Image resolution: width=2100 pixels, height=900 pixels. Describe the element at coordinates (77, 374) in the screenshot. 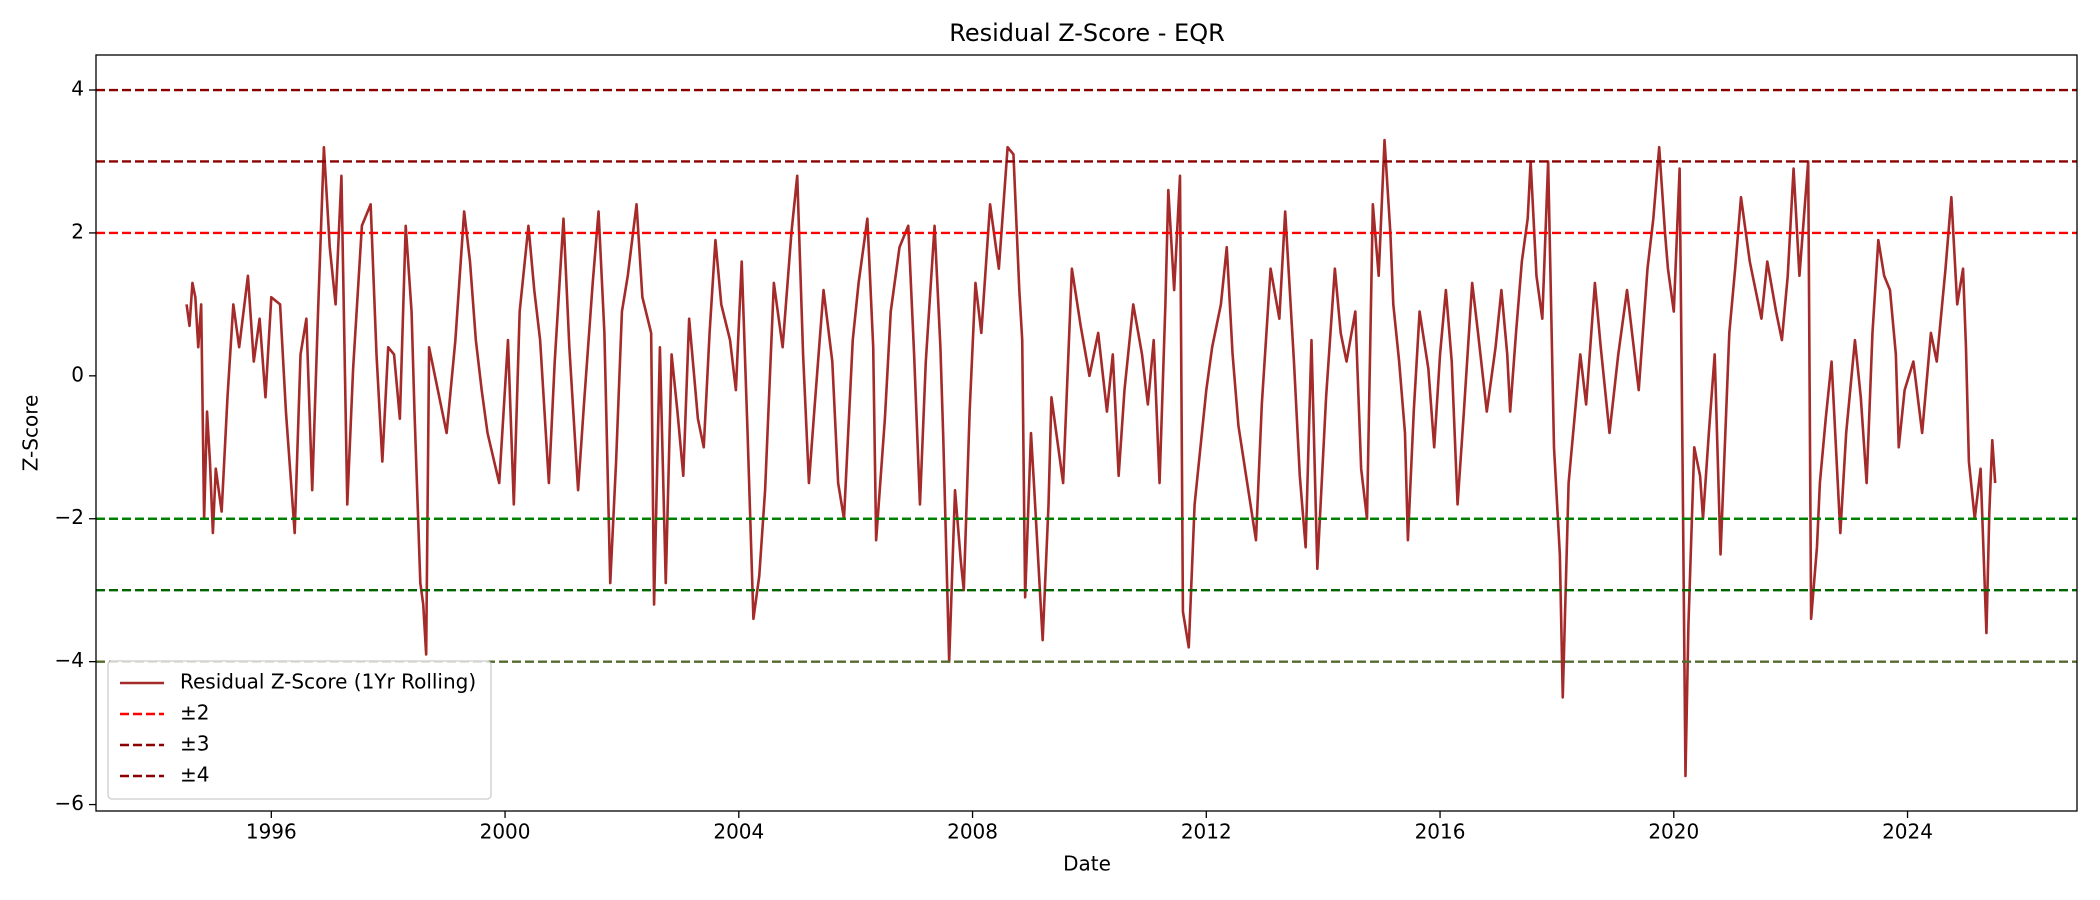

I see `y-tick-label: 0` at that location.